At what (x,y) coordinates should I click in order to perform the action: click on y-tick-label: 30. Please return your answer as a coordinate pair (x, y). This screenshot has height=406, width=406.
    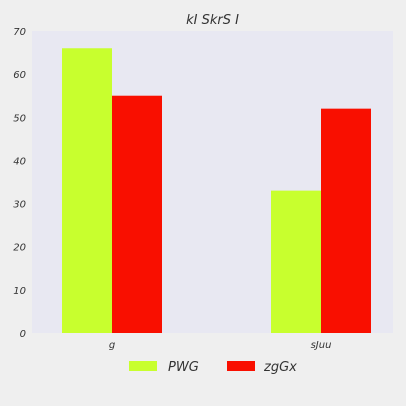
    Looking at the image, I should click on (19, 205).